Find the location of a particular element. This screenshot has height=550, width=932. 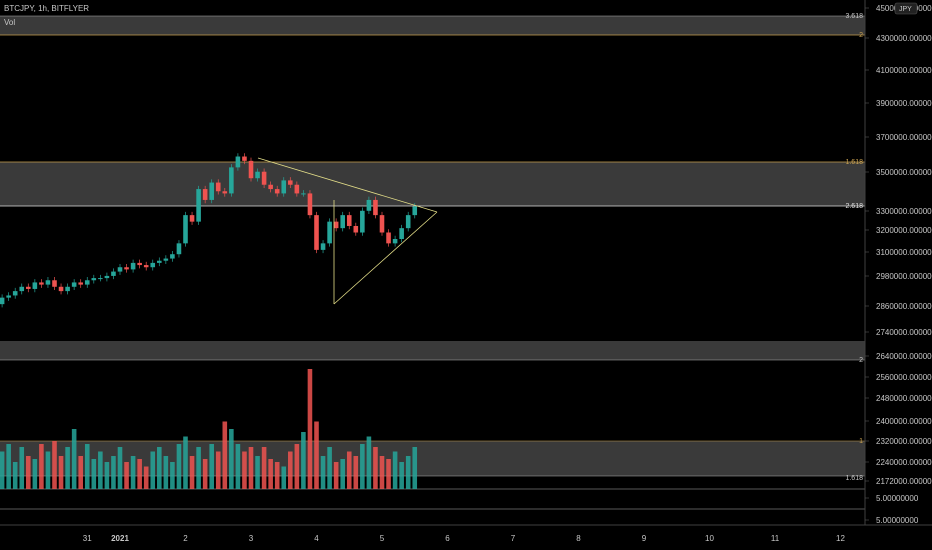

time-tick-label: 2021 is located at coordinates (120, 538).